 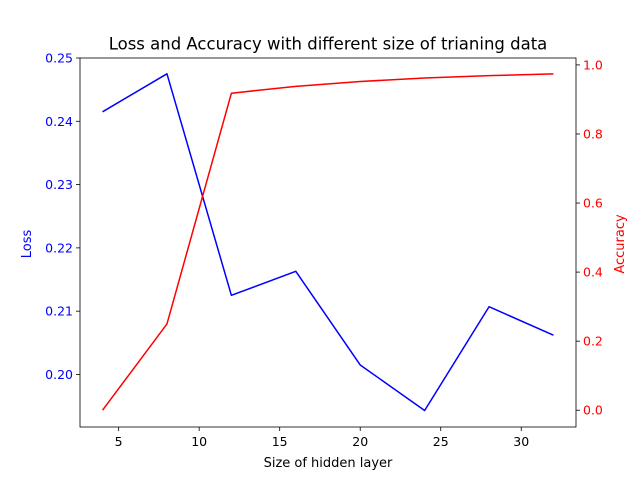 I want to click on left-y-tick-label: 0.24, so click(x=59, y=121).